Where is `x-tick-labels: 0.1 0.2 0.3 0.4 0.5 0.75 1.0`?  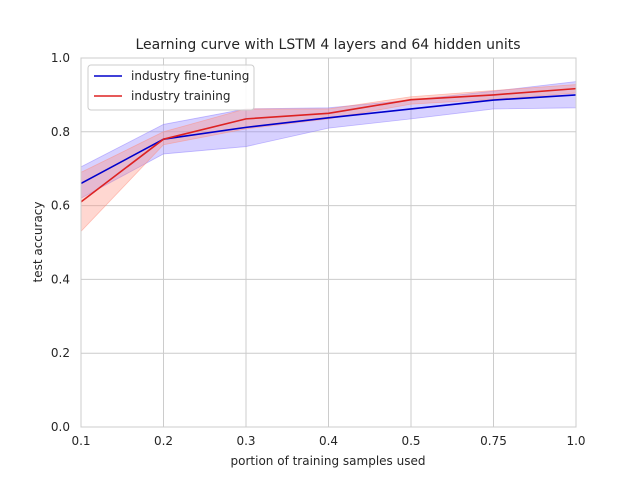
x-tick-labels: 0.1 0.2 0.3 0.4 0.5 0.75 1.0 is located at coordinates (328, 441).